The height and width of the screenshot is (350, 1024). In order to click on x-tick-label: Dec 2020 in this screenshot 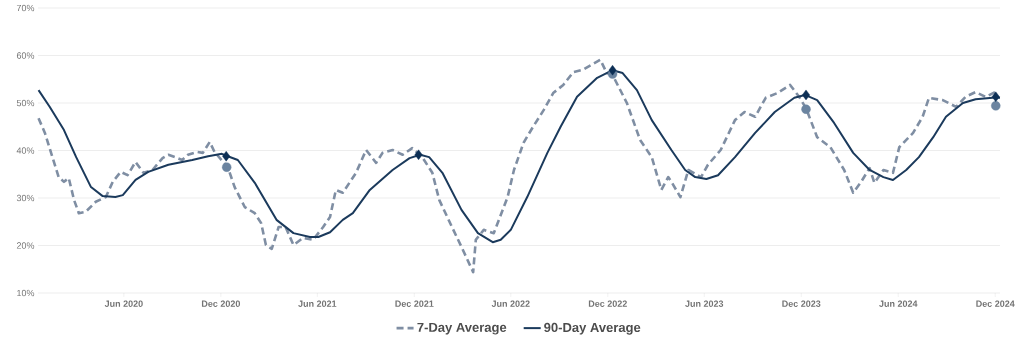, I will do `click(220, 303)`.